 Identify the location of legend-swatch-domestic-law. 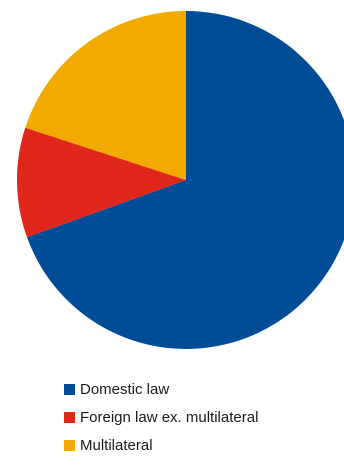
(69, 389).